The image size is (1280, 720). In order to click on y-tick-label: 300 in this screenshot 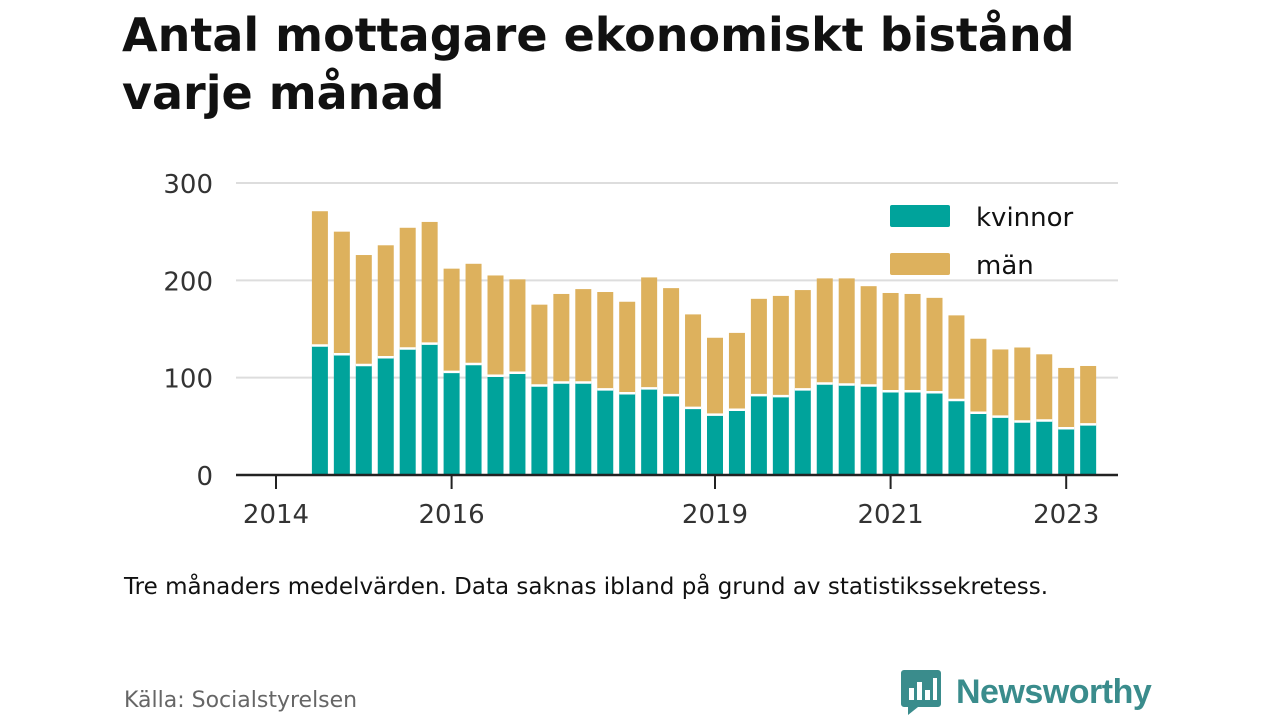, I will do `click(188, 185)`.